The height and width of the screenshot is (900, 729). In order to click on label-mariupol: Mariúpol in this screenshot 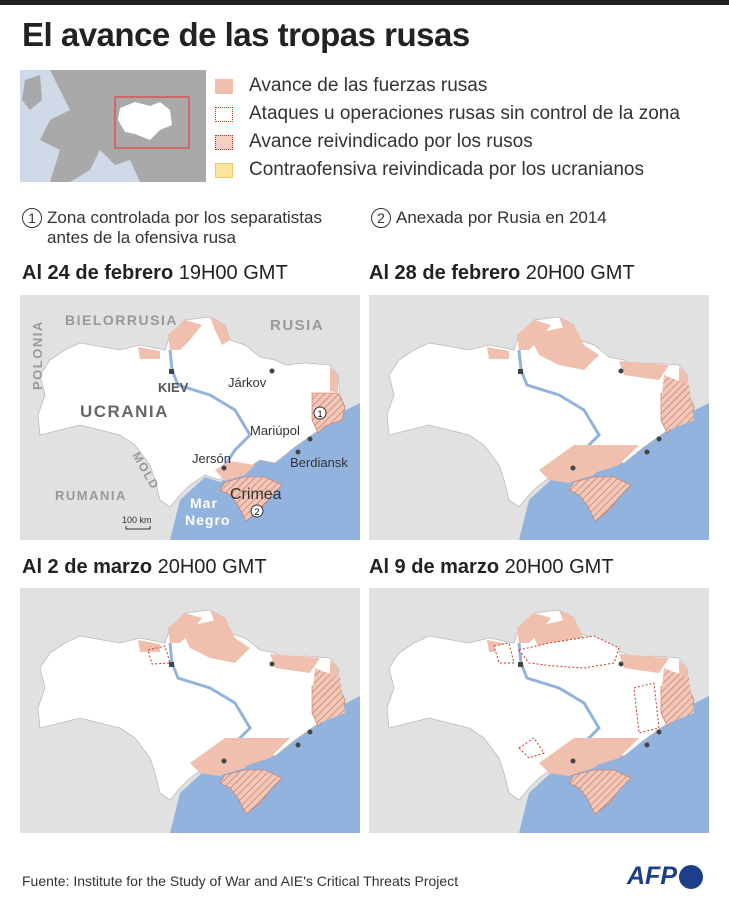, I will do `click(275, 430)`.